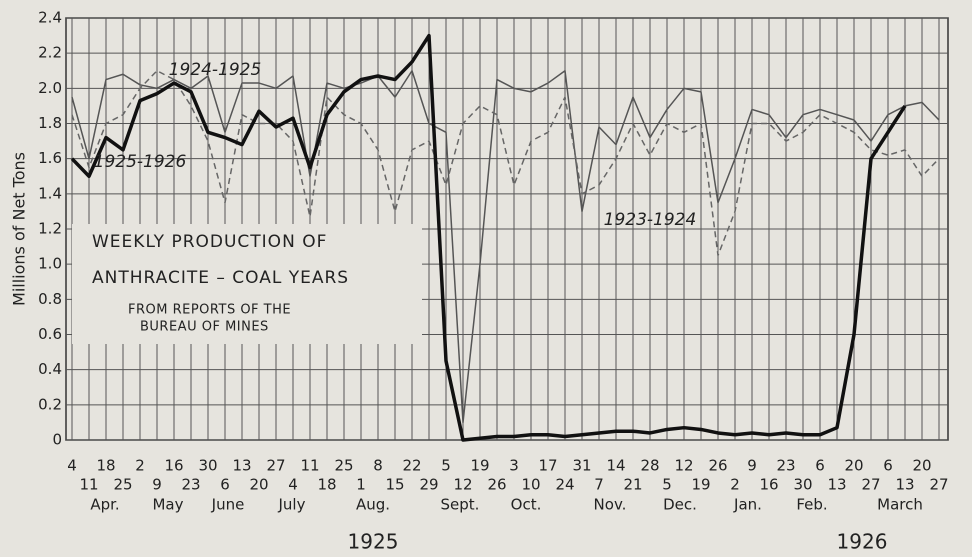 The image size is (972, 557). What do you see at coordinates (19, 229) in the screenshot?
I see `y-axis-label: Millions of Net Tons` at bounding box center [19, 229].